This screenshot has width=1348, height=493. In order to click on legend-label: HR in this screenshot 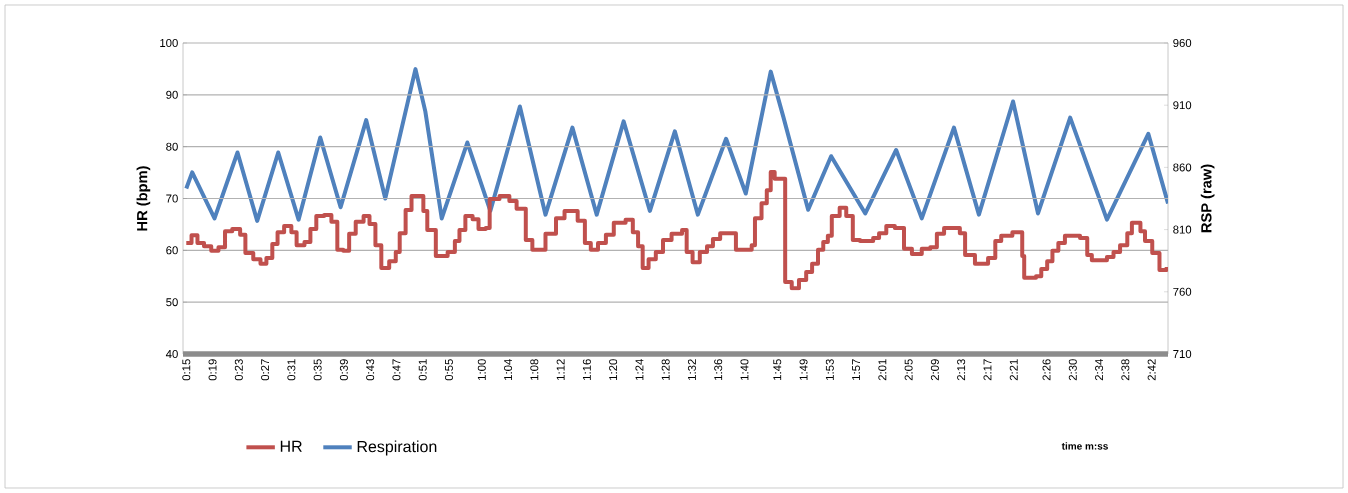, I will do `click(291, 446)`.